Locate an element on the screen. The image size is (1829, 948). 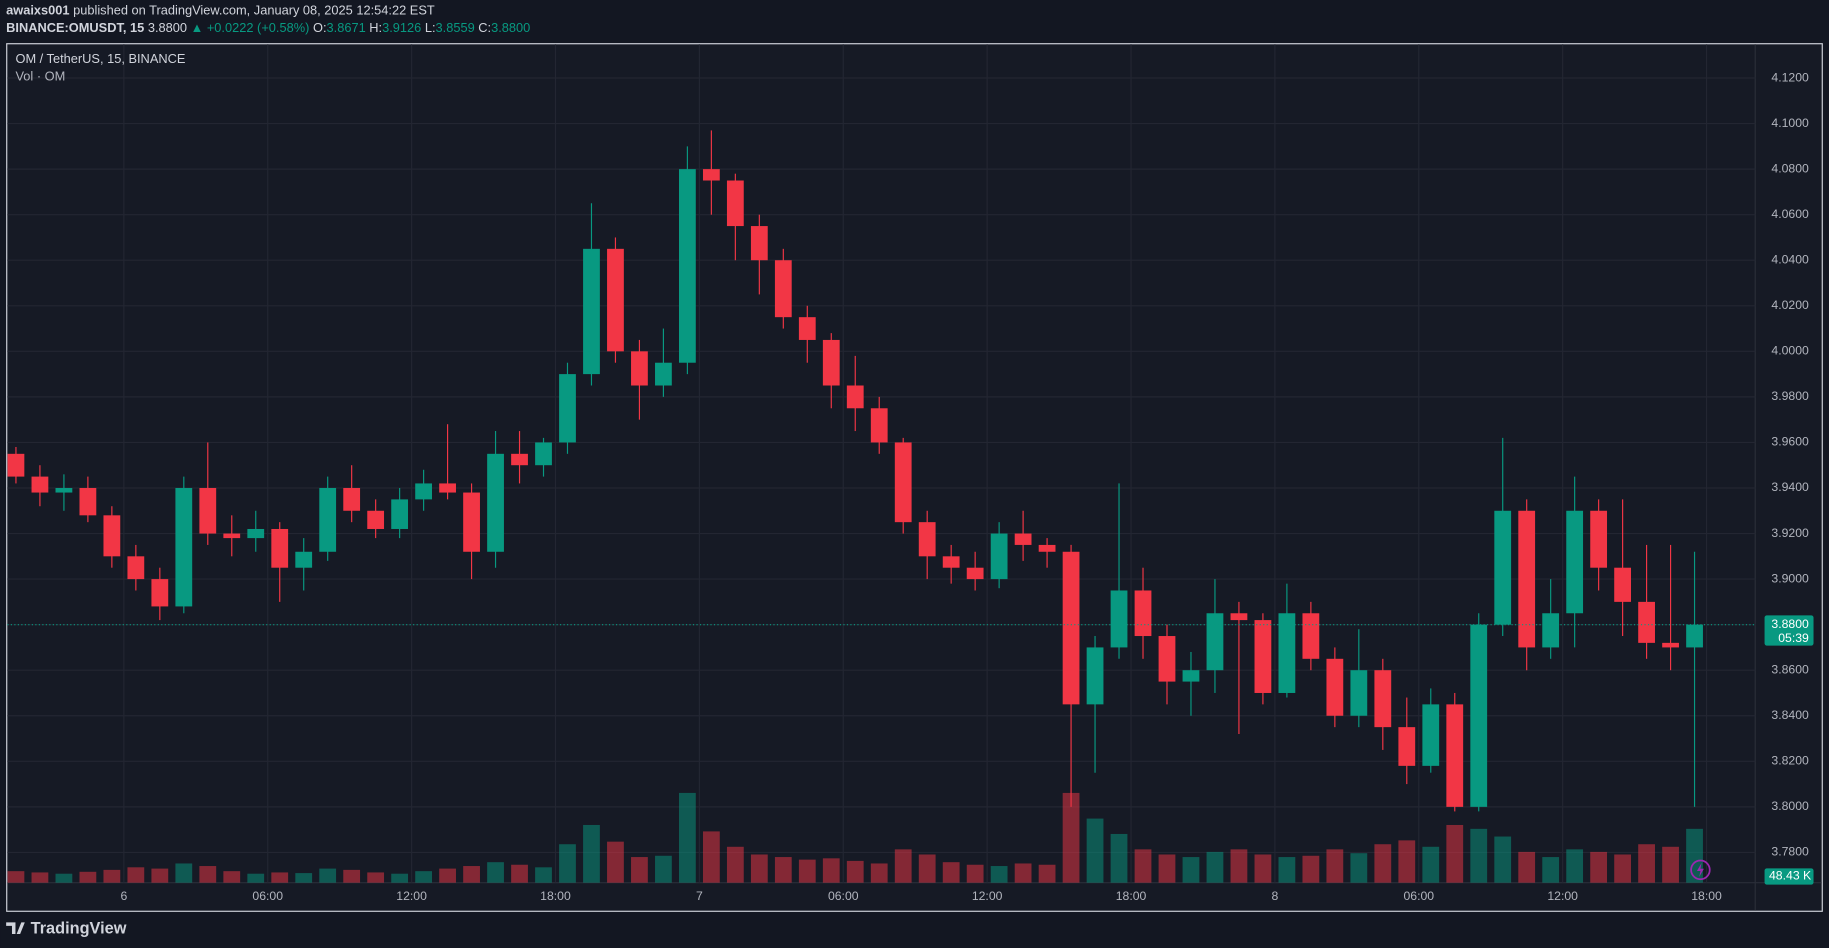
y-tick-label: 3.9600 is located at coordinates (1790, 442).